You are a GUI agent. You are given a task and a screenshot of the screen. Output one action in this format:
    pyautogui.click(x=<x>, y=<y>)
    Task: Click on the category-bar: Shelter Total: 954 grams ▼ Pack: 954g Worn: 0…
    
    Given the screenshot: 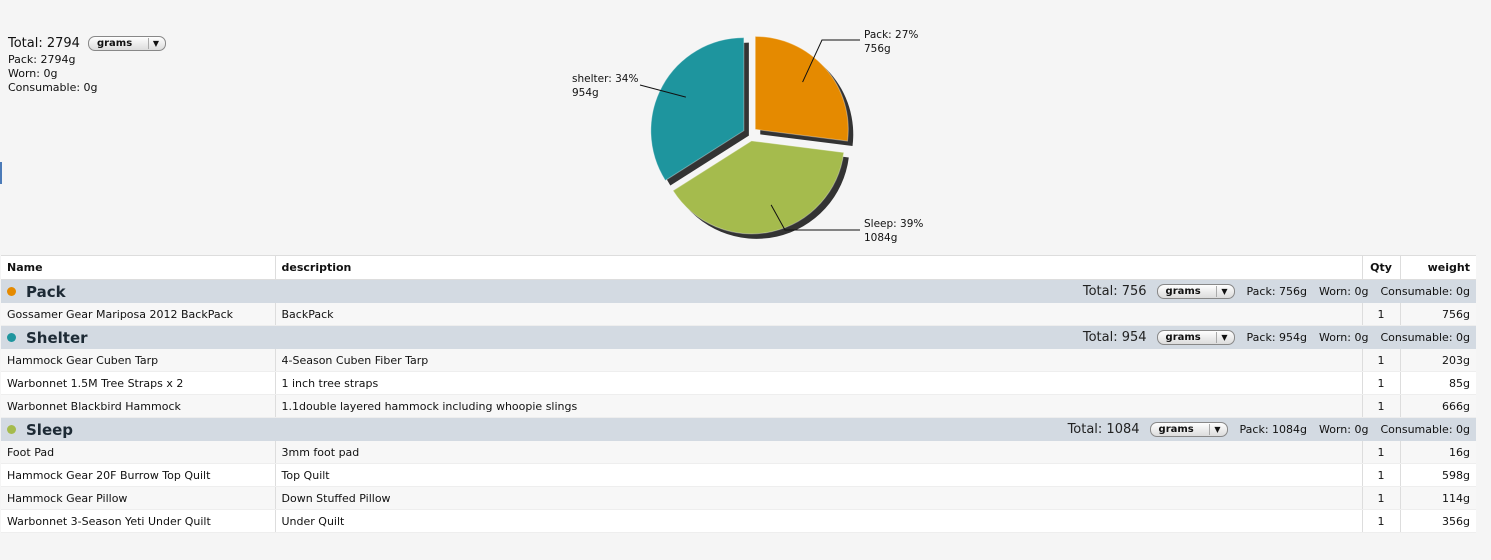 What is the action you would take?
    pyautogui.click(x=738, y=338)
    